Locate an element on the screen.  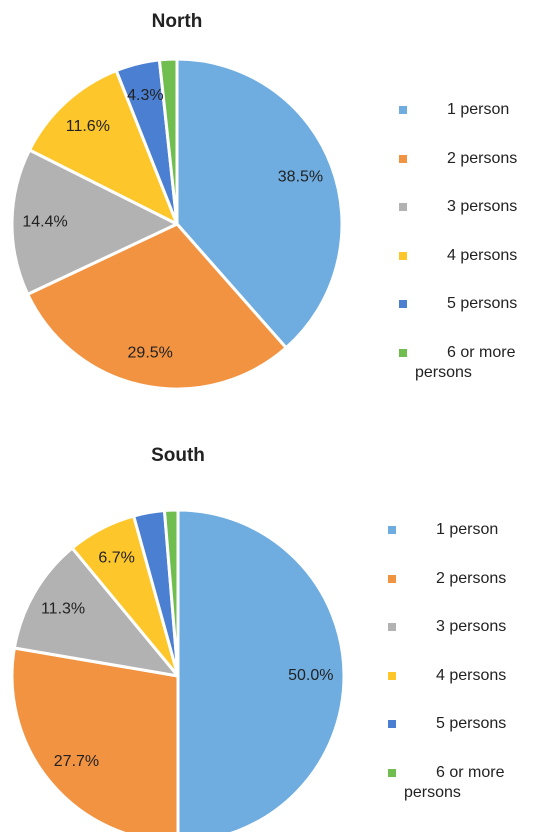
chart-title: South is located at coordinates (178, 455).